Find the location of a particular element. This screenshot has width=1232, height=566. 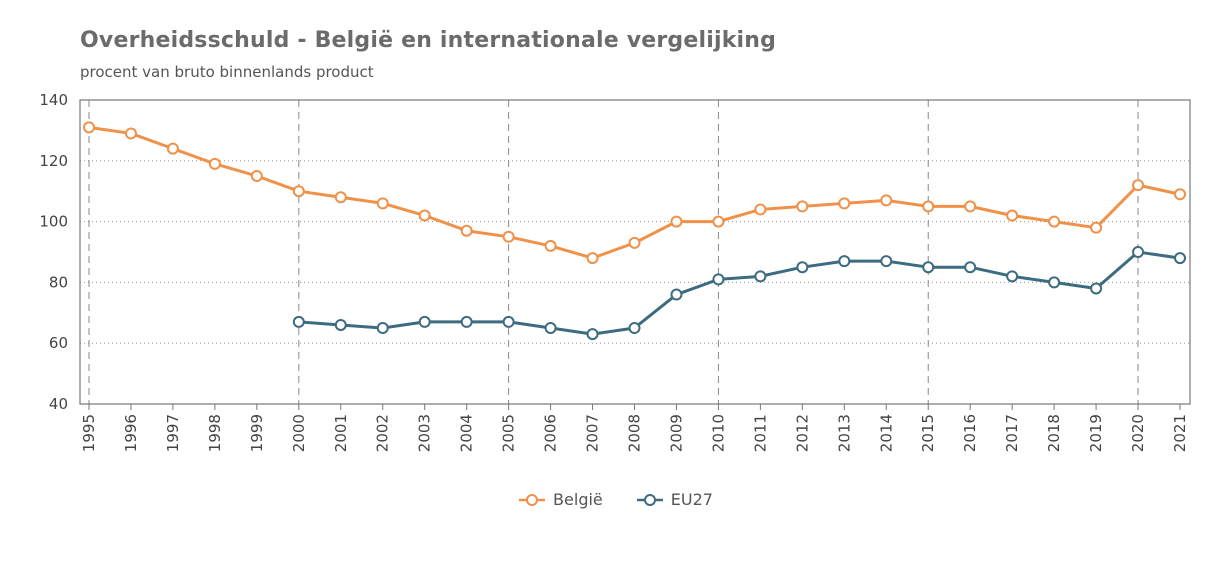

x-tick-label: 2011 is located at coordinates (760, 433).